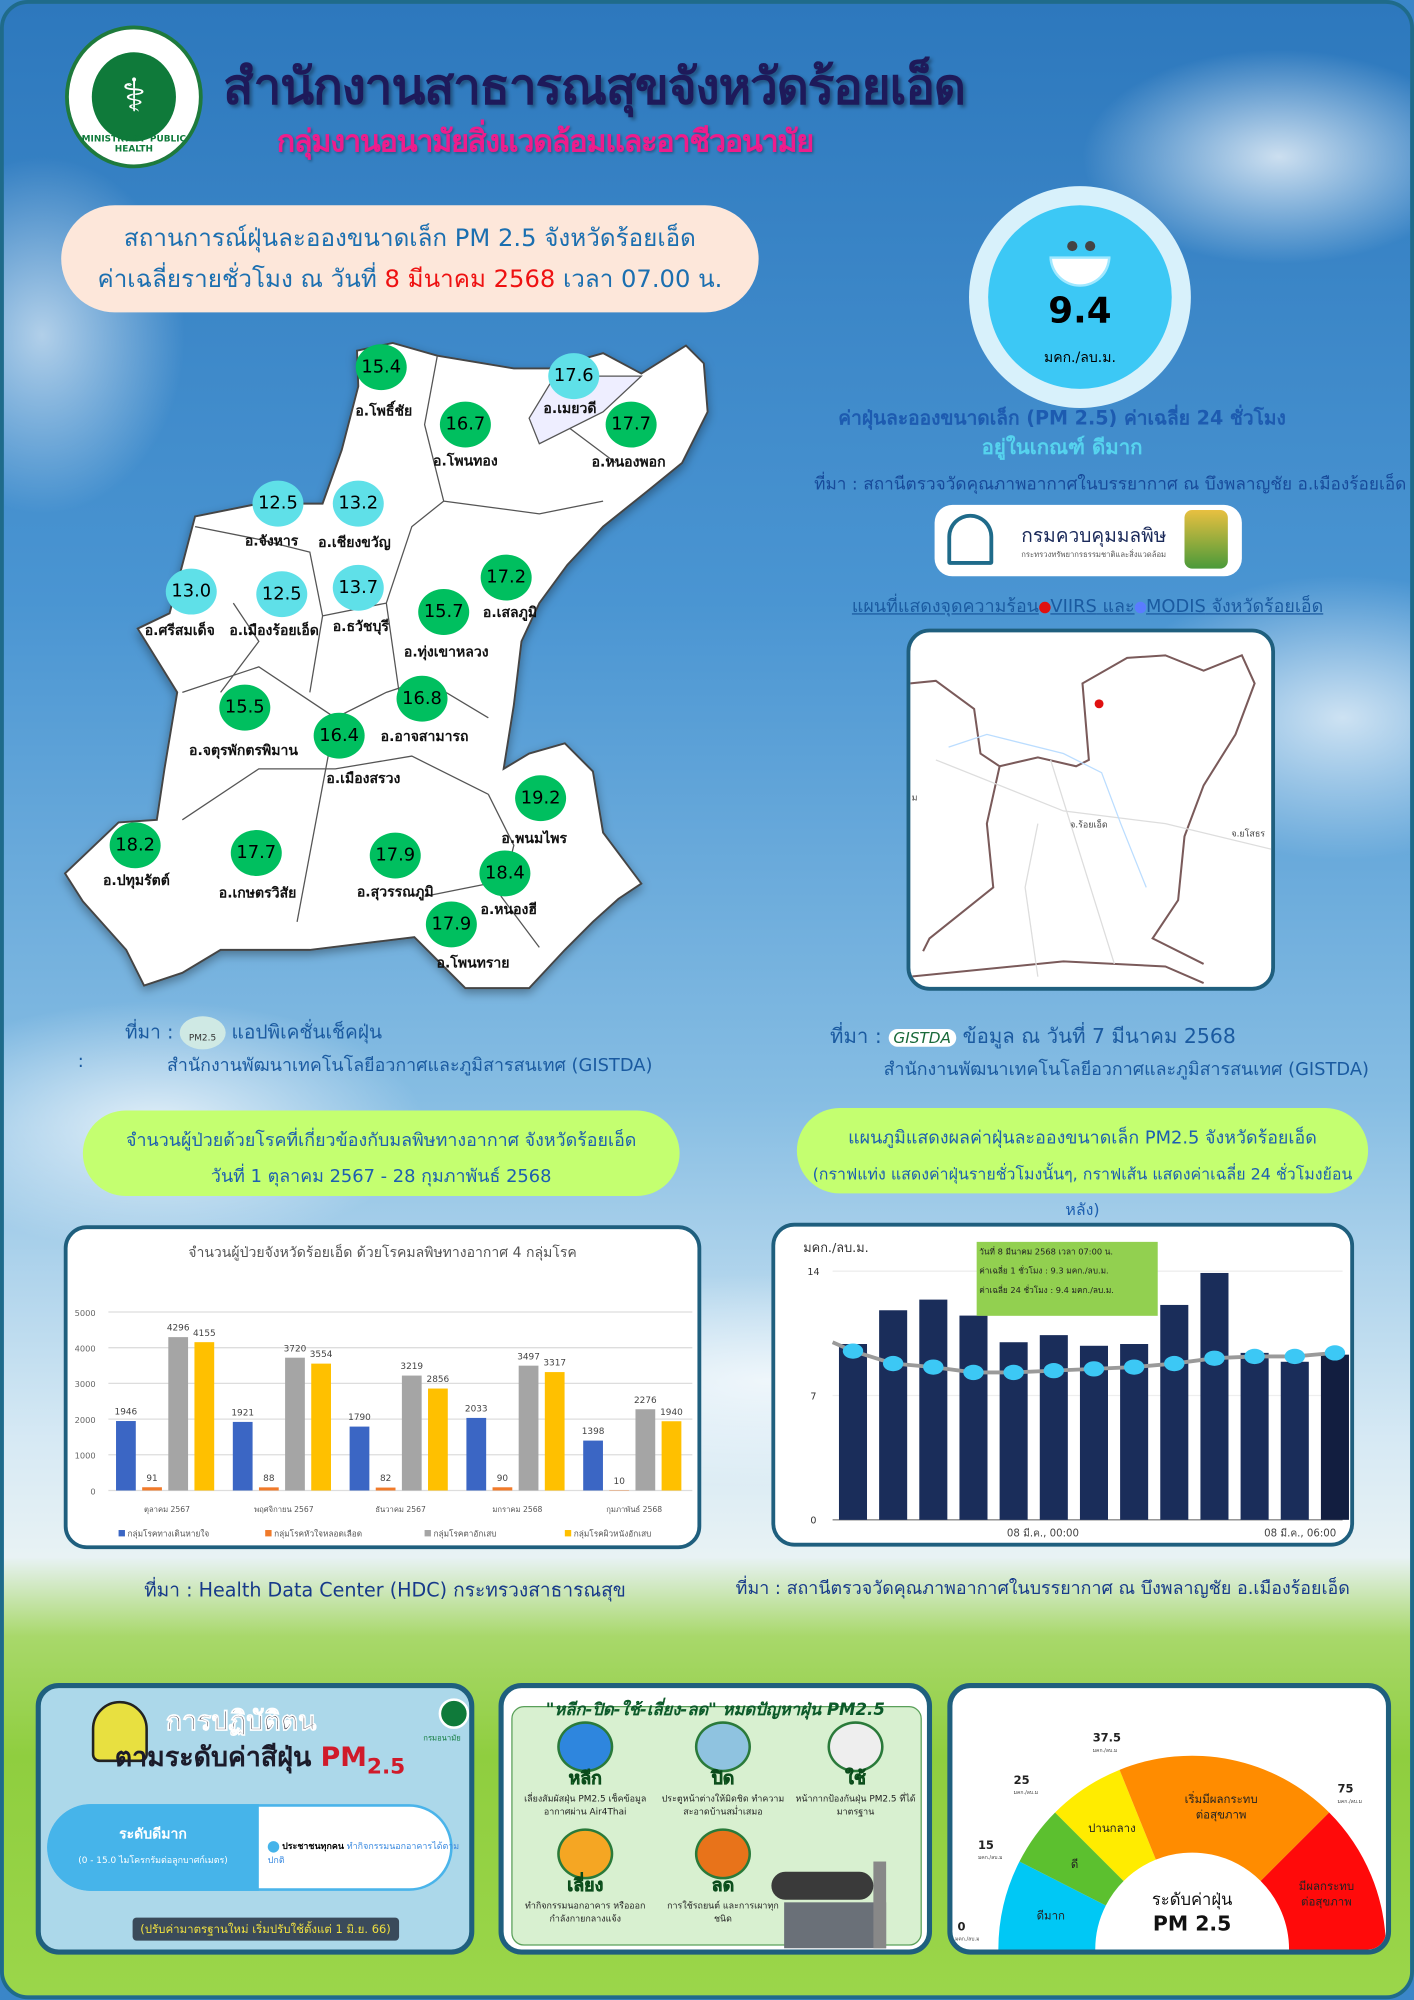 The width and height of the screenshot is (1414, 2000). Describe the element at coordinates (454, 1713) in the screenshot. I see `dept-health-logo` at that location.